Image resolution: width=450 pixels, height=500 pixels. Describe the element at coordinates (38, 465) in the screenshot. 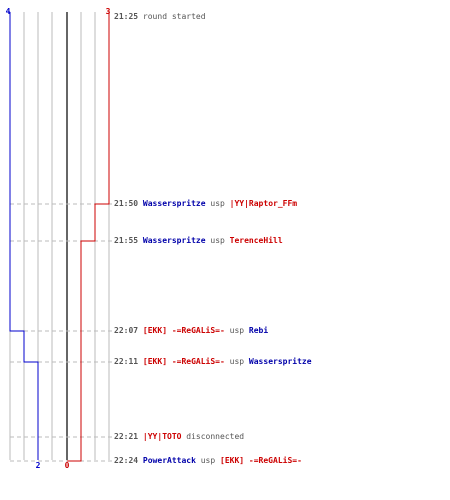

I see `blue-end-count: 2` at that location.